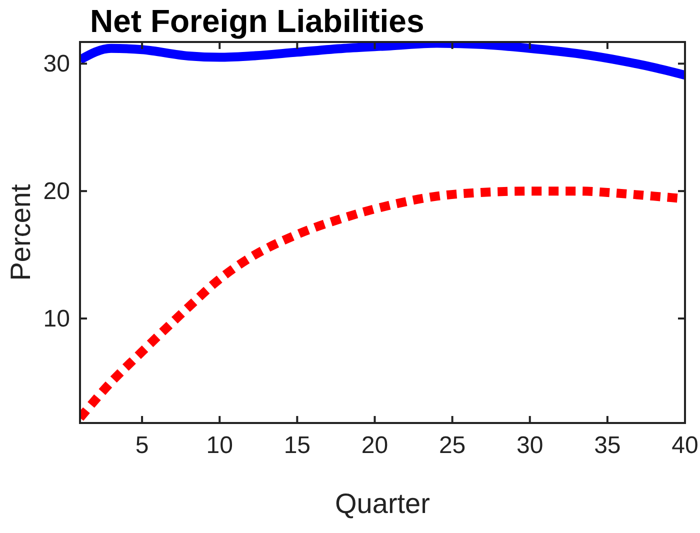 The image size is (700, 533). Describe the element at coordinates (685, 445) in the screenshot. I see `x-tick-label: 40` at that location.